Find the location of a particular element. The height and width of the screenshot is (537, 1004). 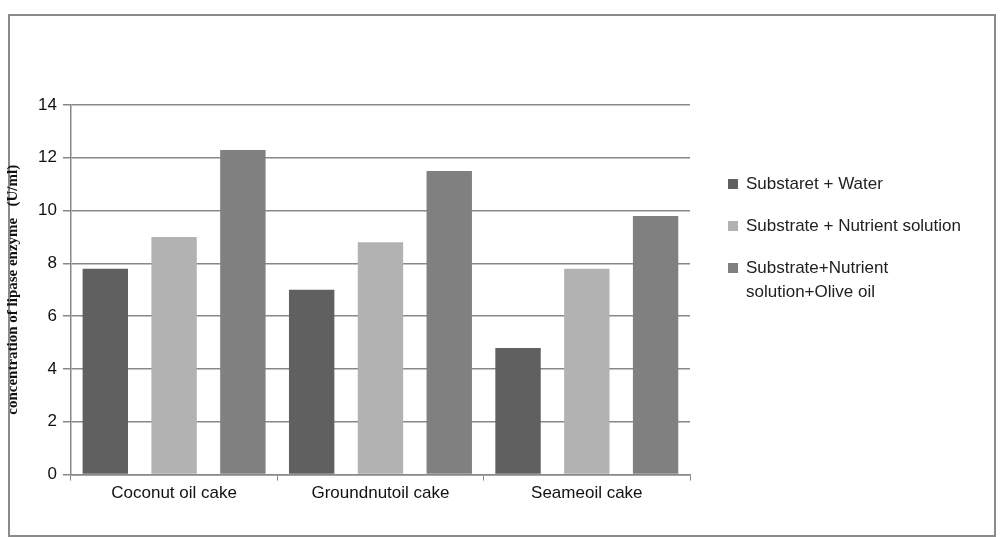

legend-label: Substrate + Nutrient solution is located at coordinates (853, 226).